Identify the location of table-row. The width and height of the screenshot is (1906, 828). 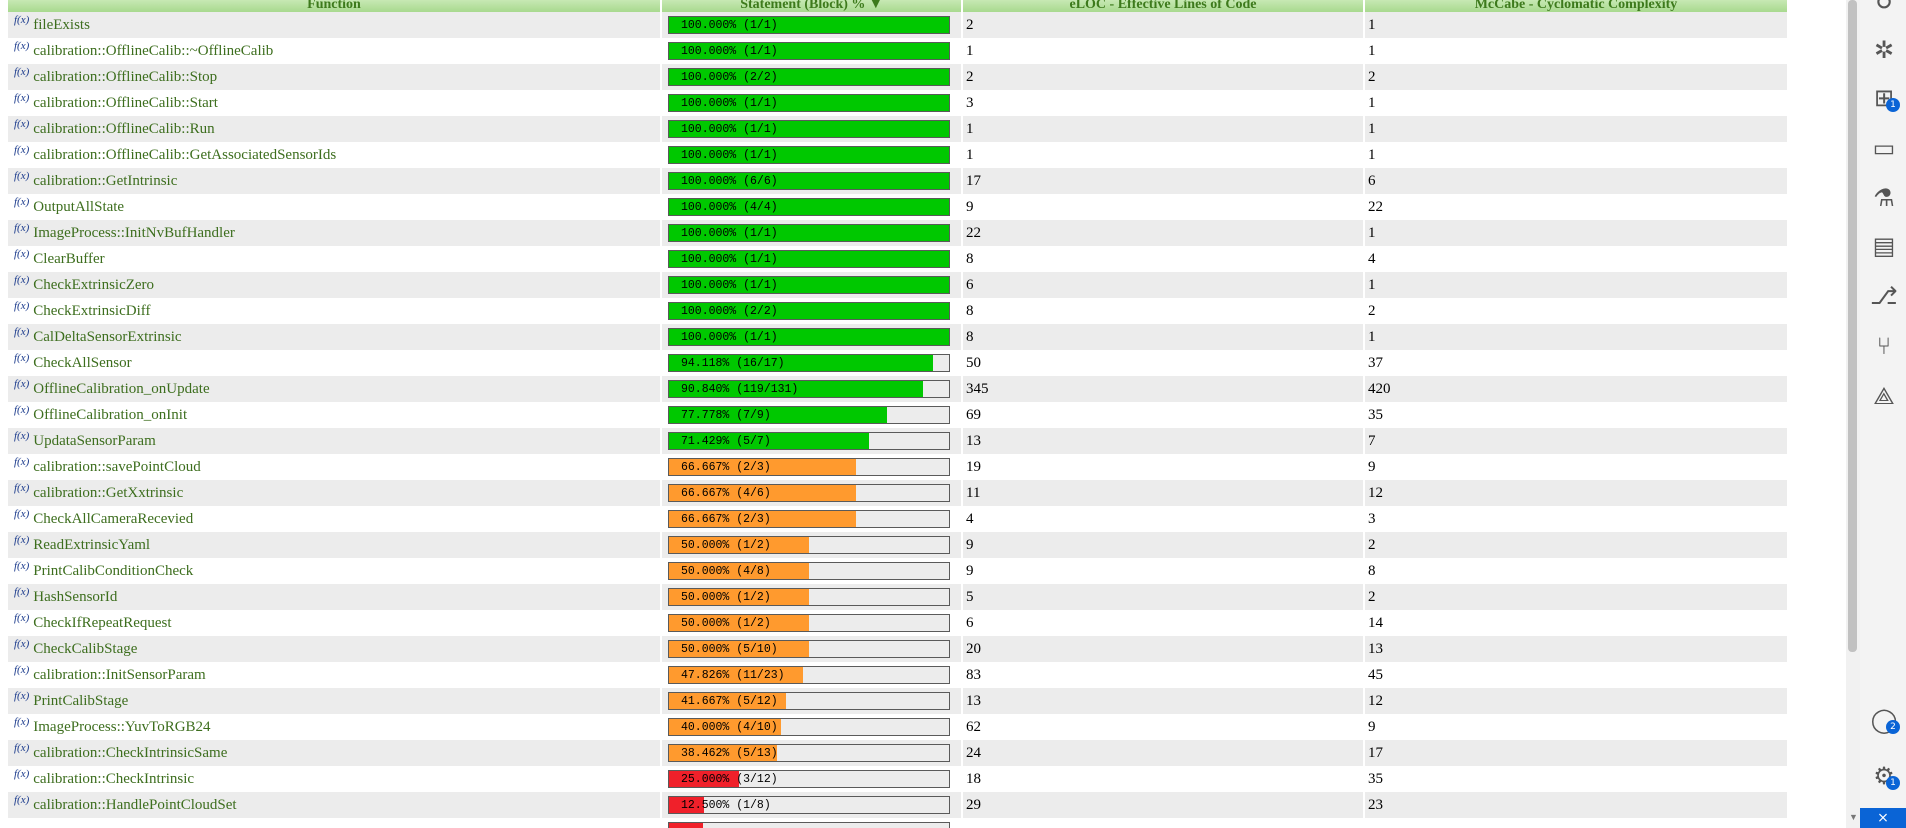
(898, 823).